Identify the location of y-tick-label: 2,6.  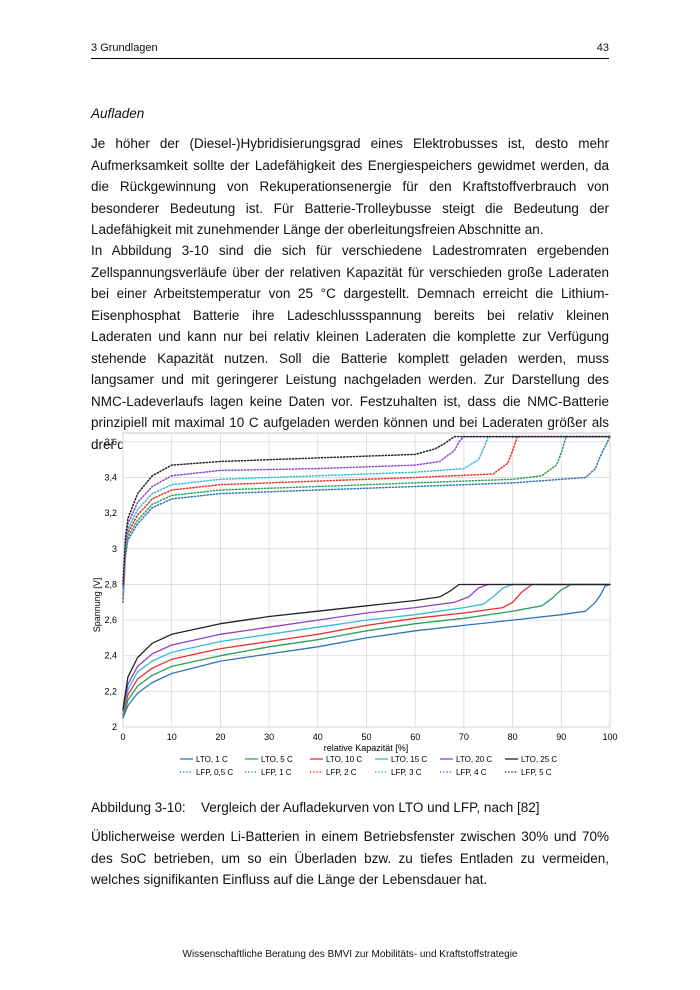
(110, 620).